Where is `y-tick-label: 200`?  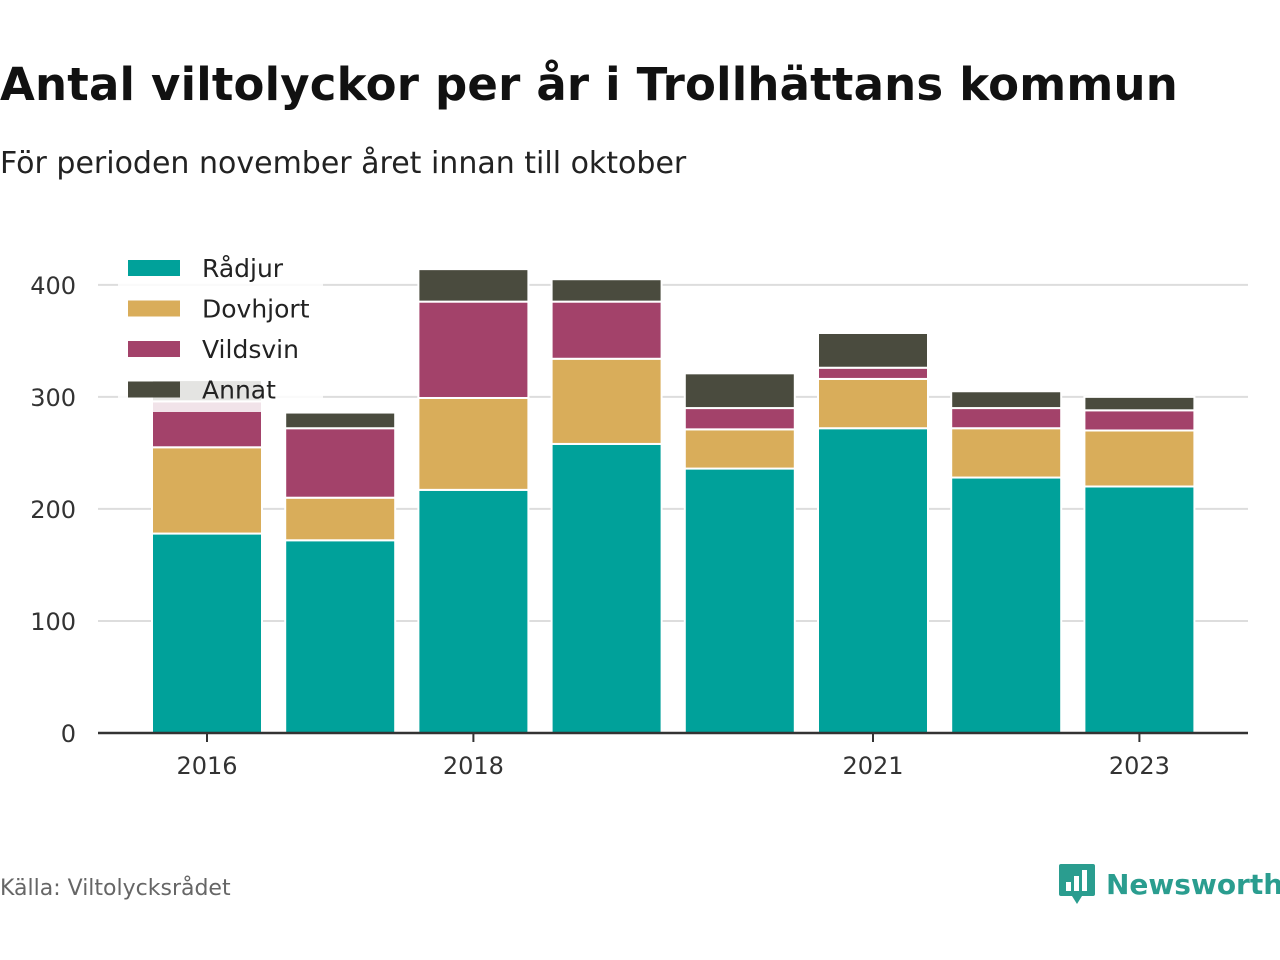 y-tick-label: 200 is located at coordinates (53, 510).